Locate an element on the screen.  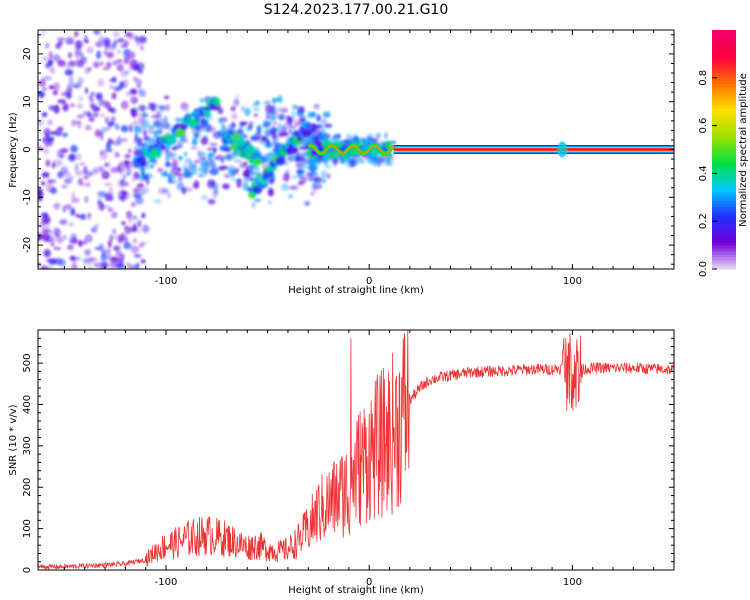
snr-ytick-label: 100 is located at coordinates (27, 528).